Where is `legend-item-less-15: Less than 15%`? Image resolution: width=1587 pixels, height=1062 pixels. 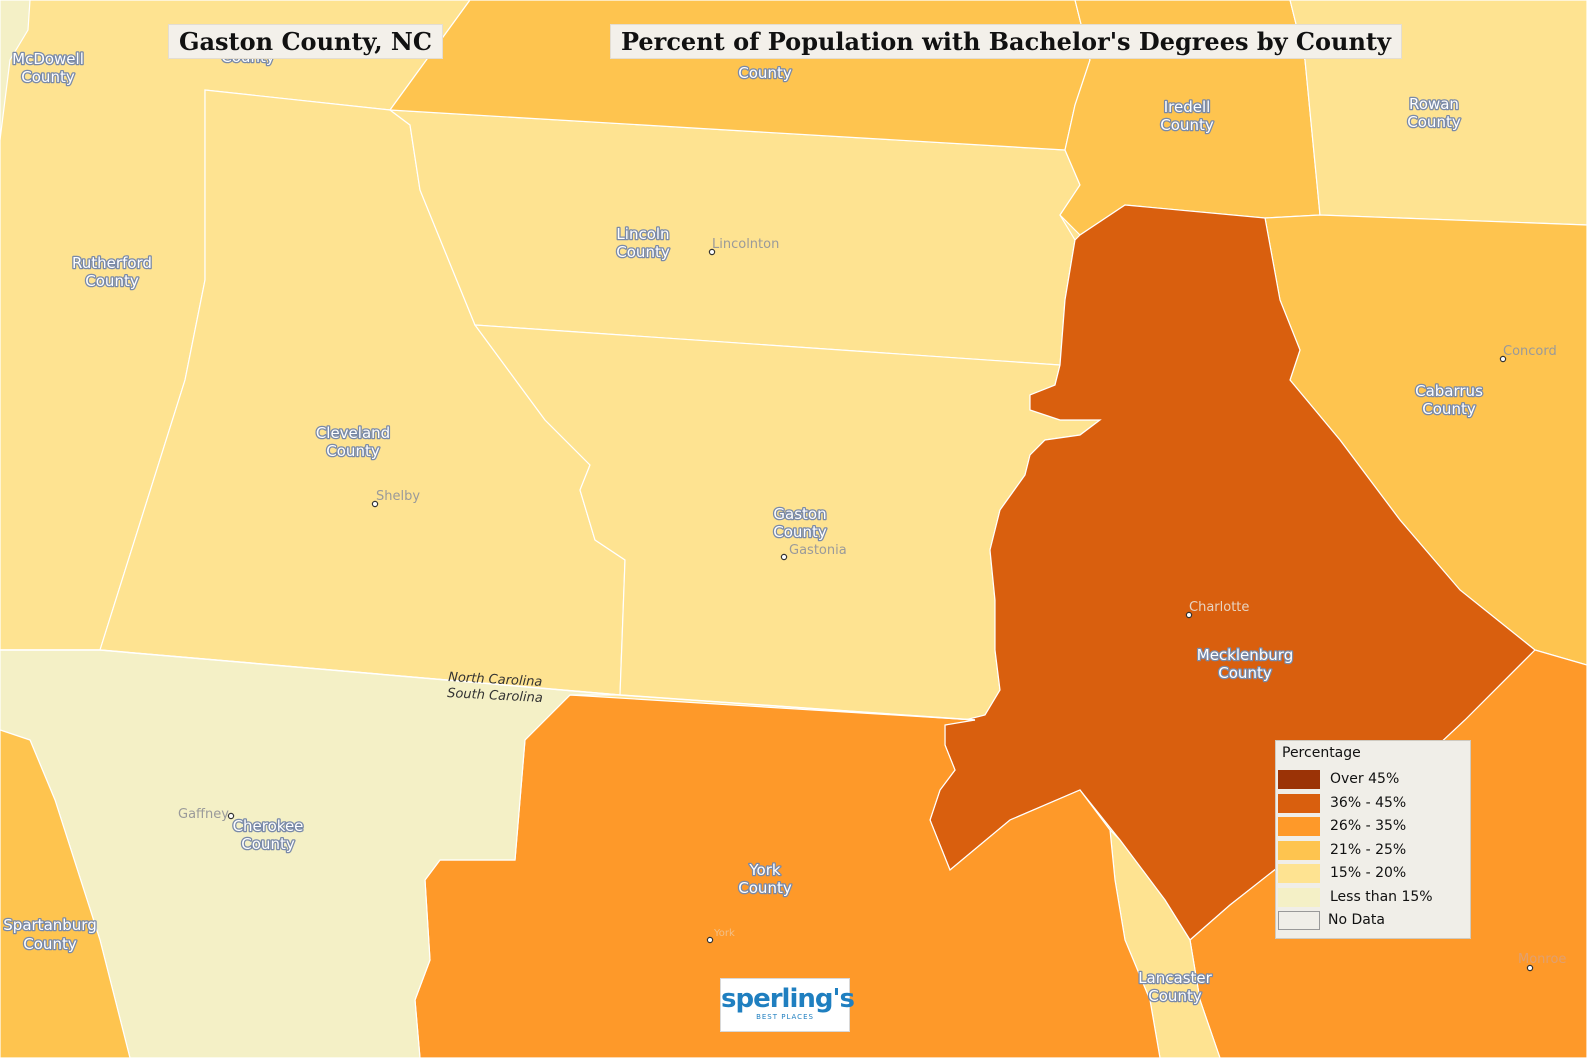 legend-item-less-15: Less than 15% is located at coordinates (1355, 897).